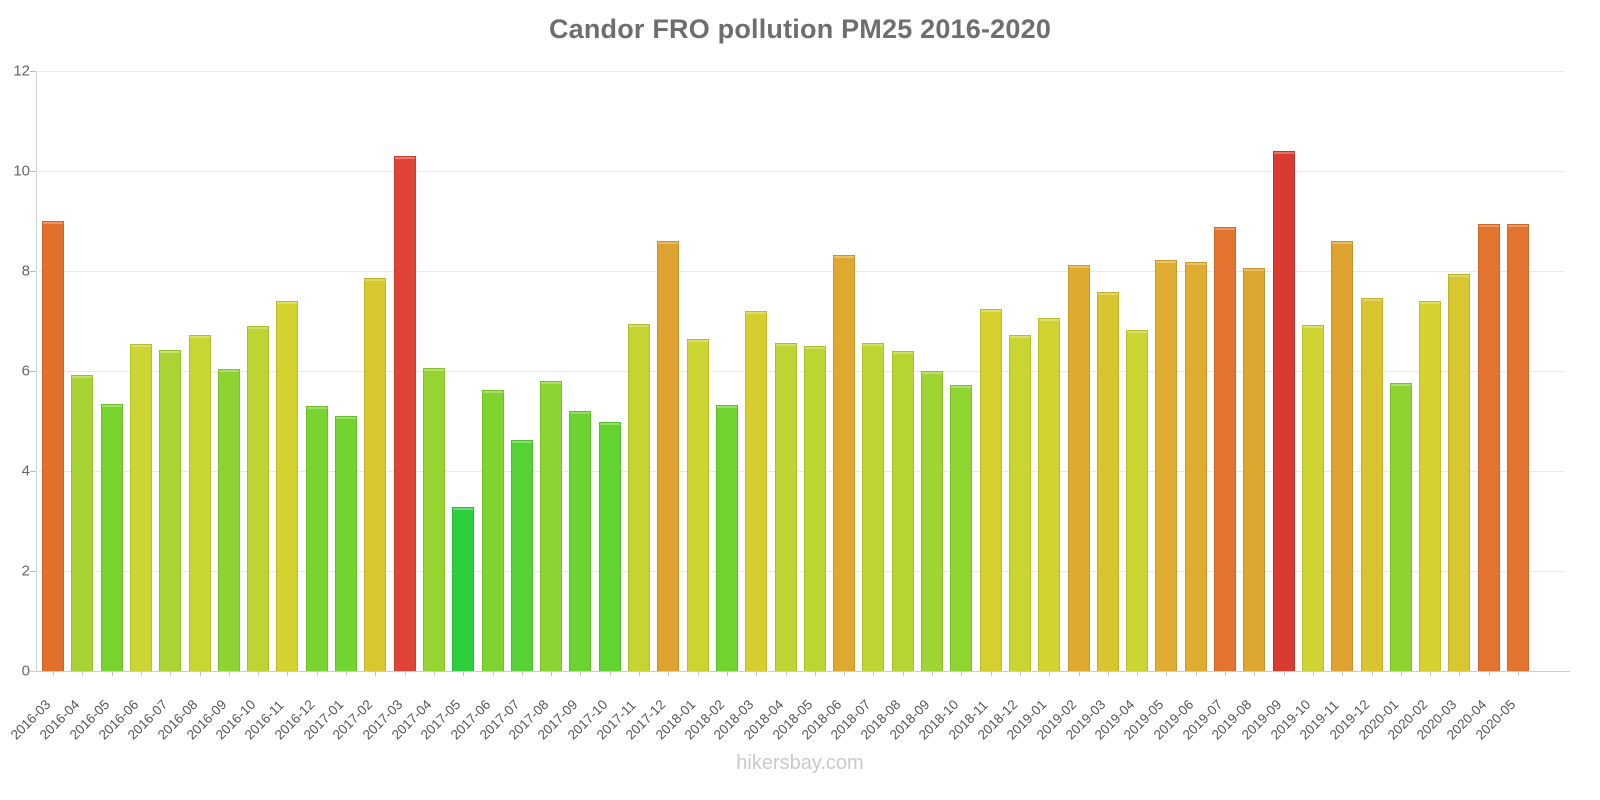  I want to click on y-axis-tick-label: 6, so click(25, 371).